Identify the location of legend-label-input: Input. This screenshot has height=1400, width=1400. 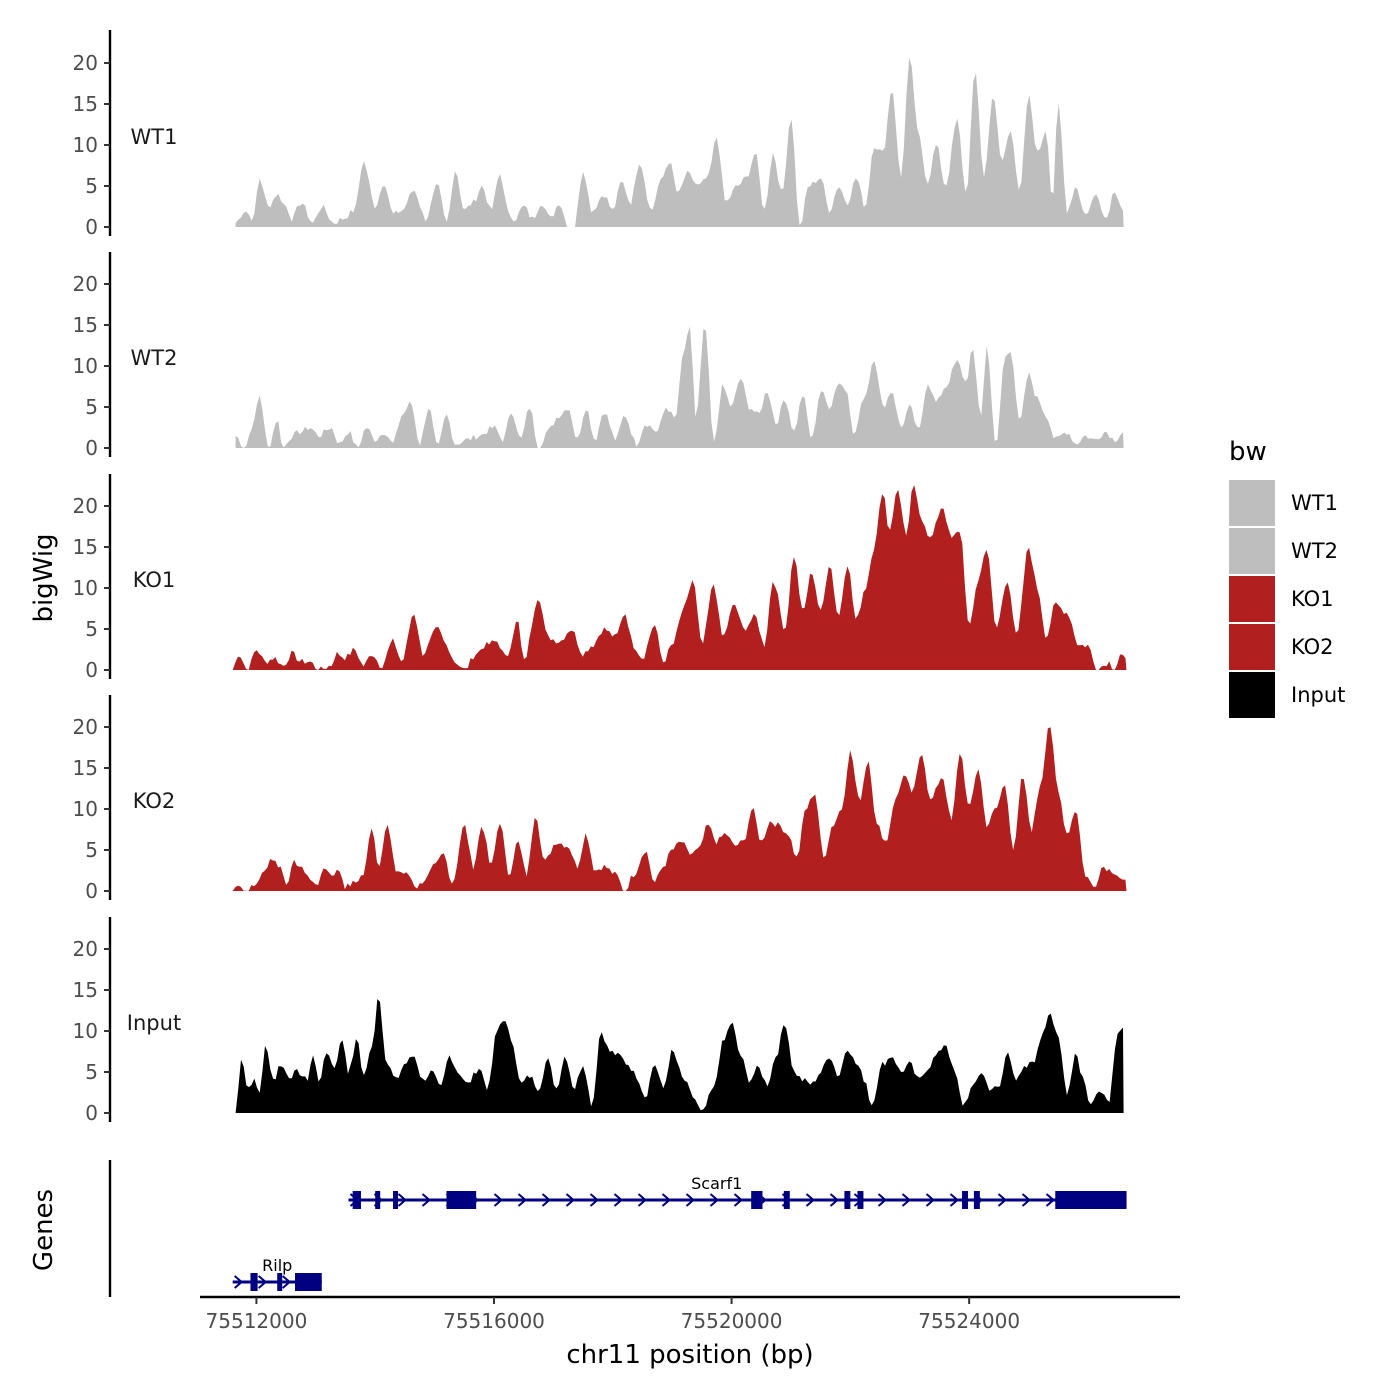
(1318, 695).